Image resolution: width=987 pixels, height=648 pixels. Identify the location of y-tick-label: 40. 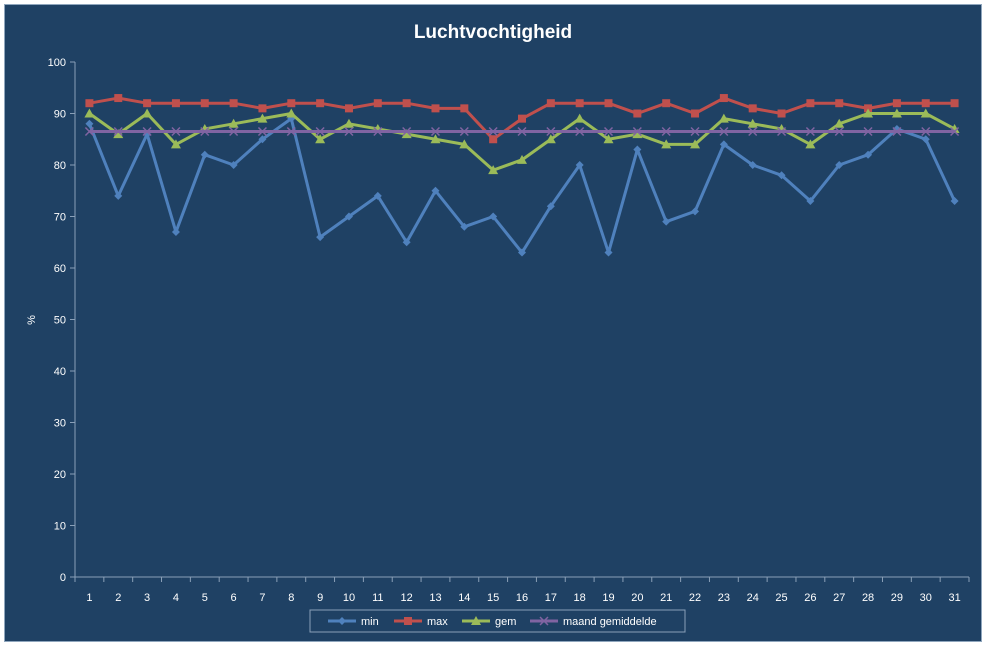
(60, 372).